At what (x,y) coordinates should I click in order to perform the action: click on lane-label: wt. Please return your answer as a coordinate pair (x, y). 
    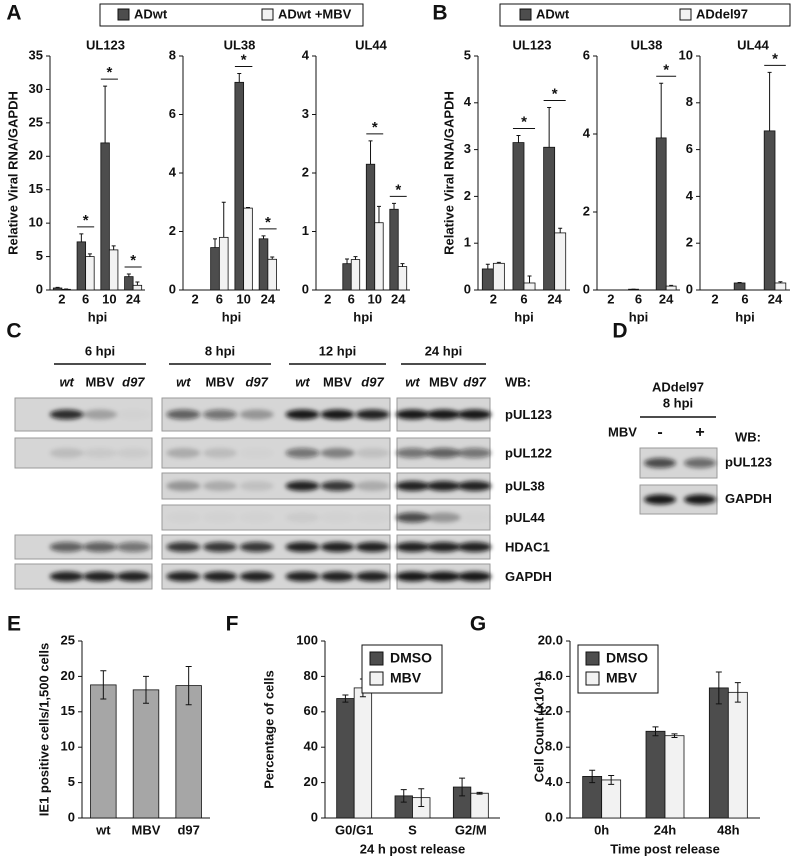
    Looking at the image, I should click on (302, 381).